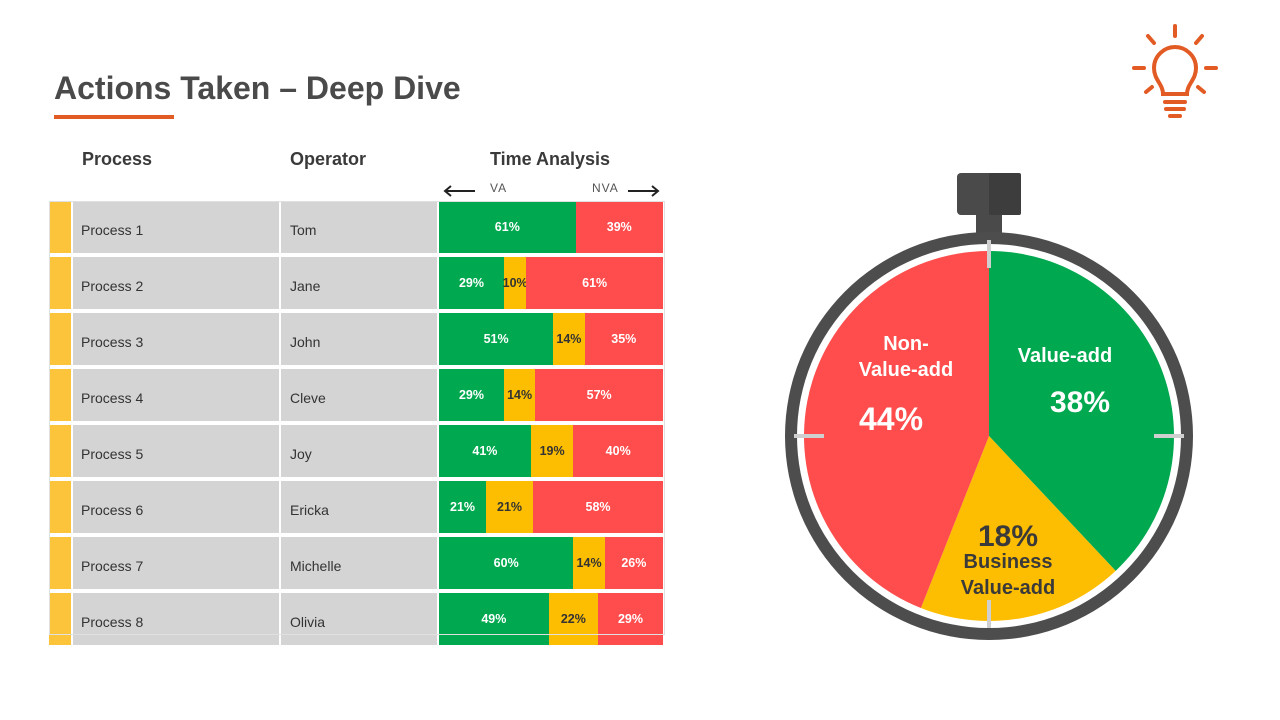 The height and width of the screenshot is (720, 1280). What do you see at coordinates (906, 370) in the screenshot?
I see `pie-label-nva-line2: Value-add` at bounding box center [906, 370].